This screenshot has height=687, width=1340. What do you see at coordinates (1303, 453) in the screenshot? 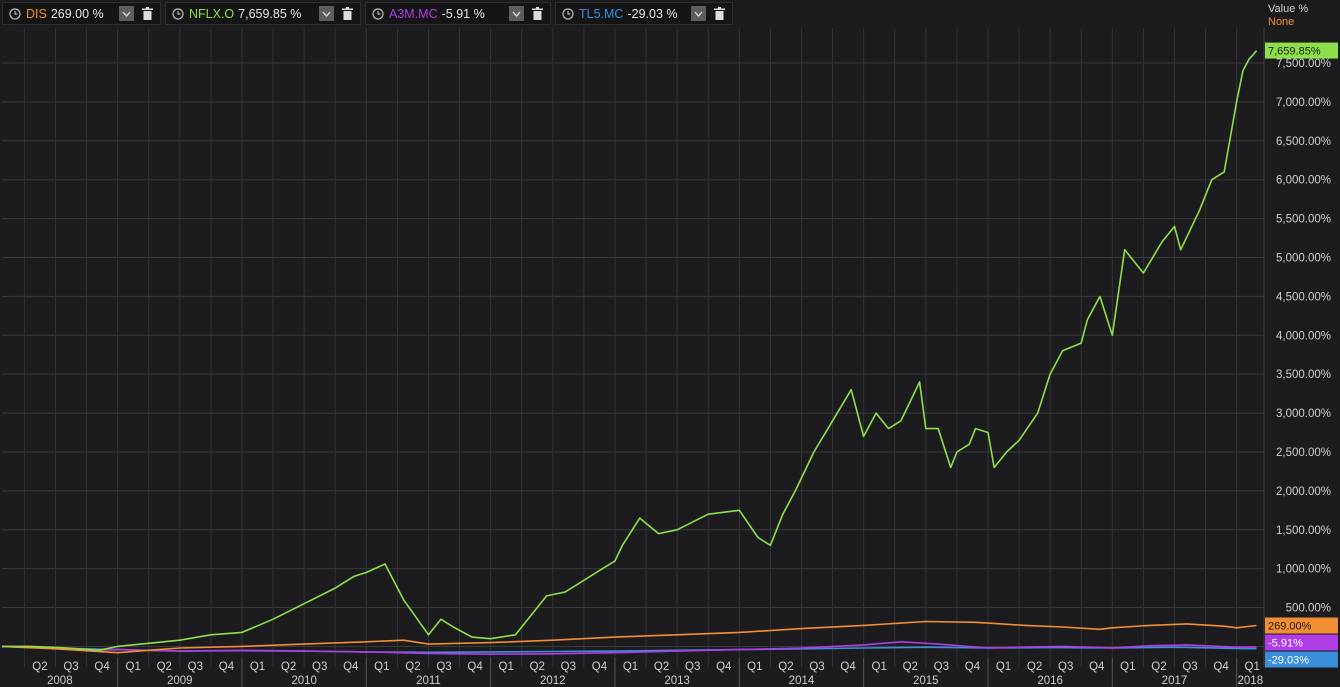
I see `y-tick-label: 2,500.00%` at bounding box center [1303, 453].